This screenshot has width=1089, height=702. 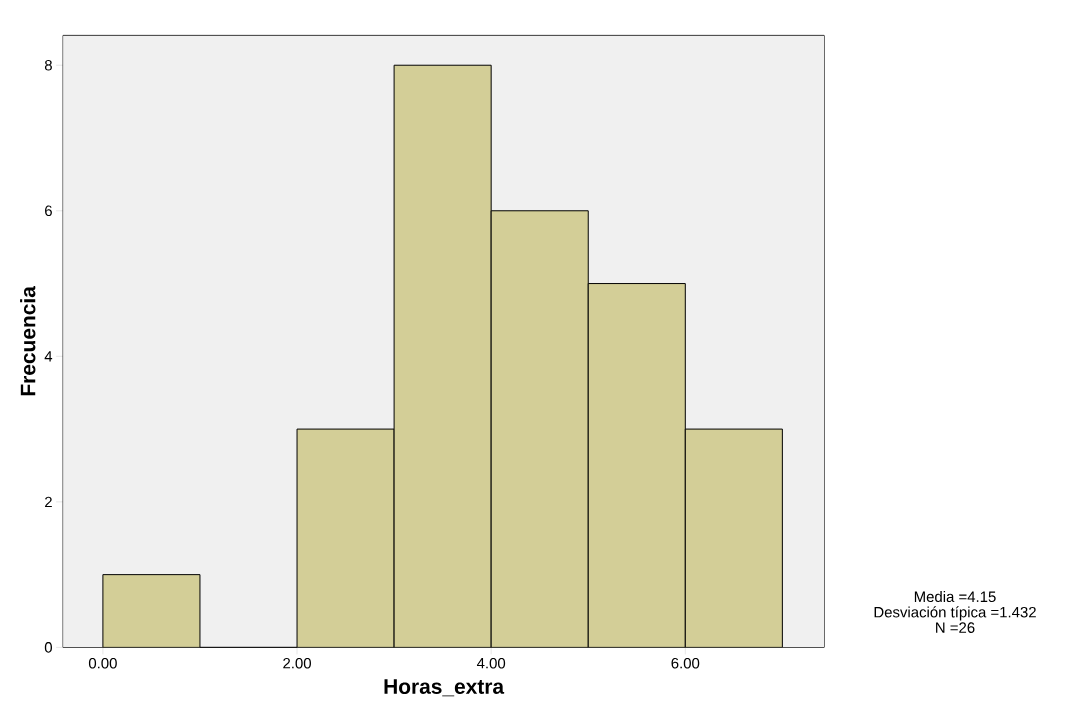 I want to click on y-tick-label: 8, so click(x=48, y=65).